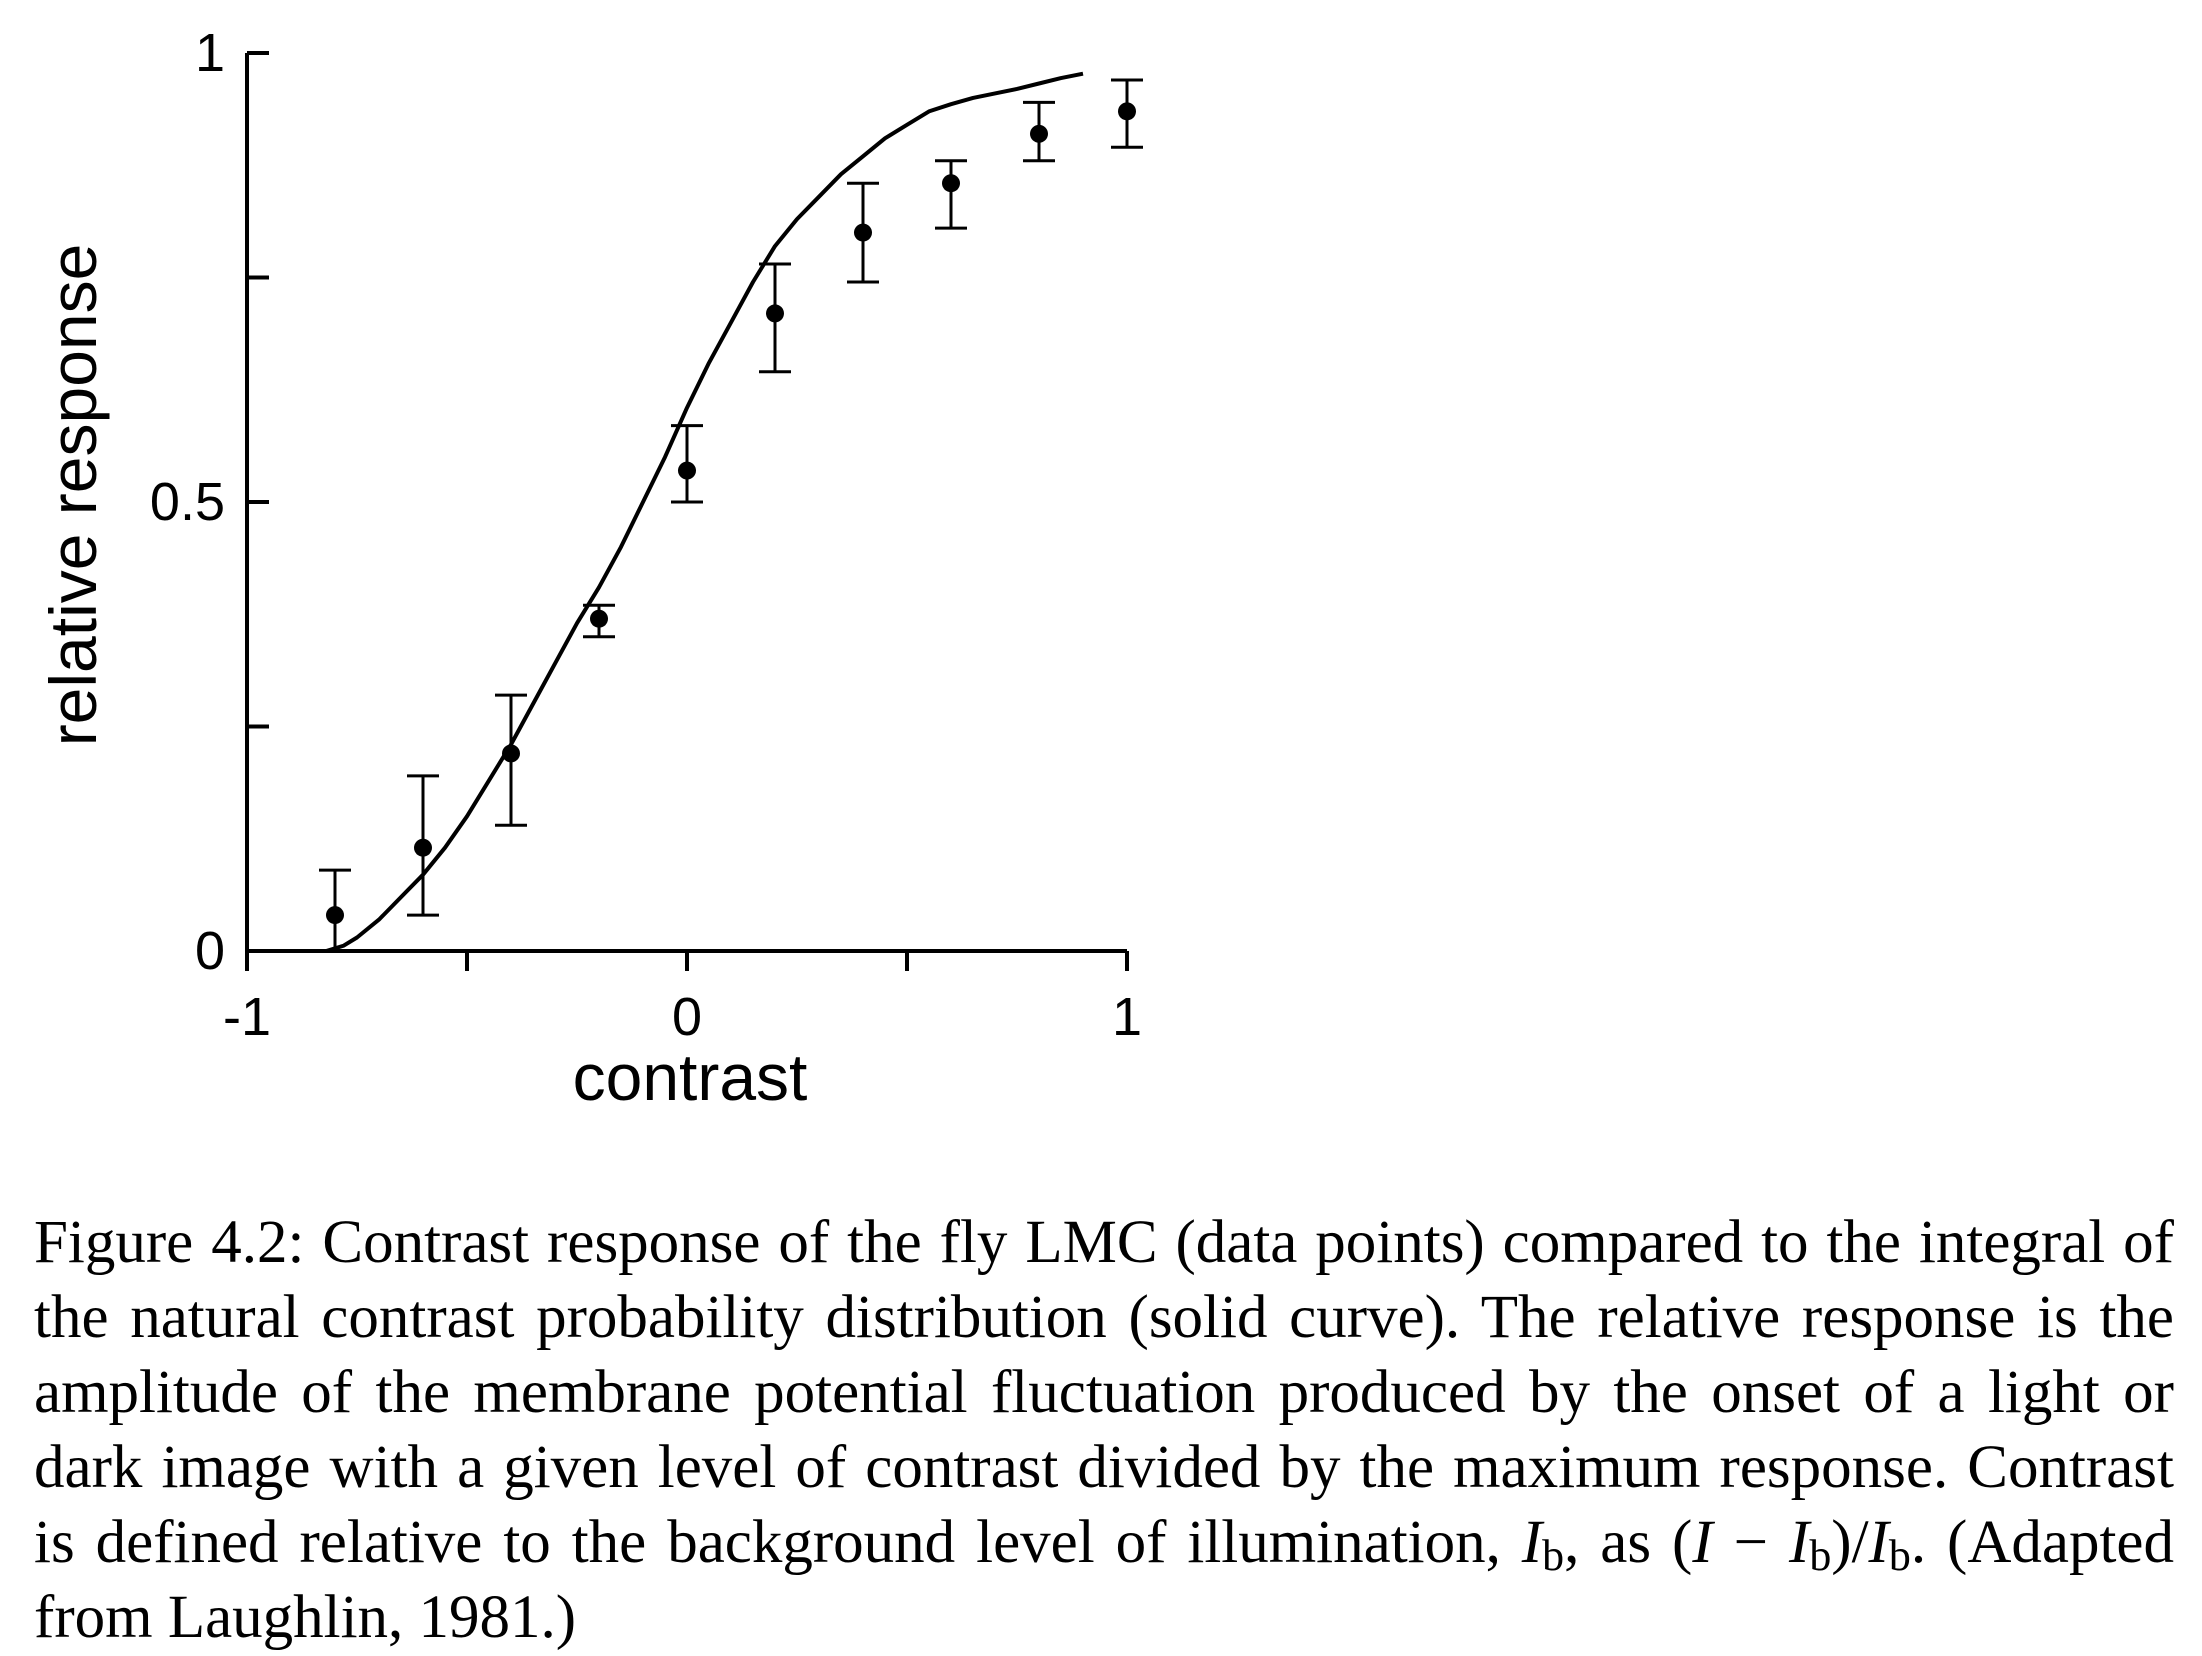 This screenshot has height=1656, width=2202. What do you see at coordinates (1628, 1542) in the screenshot?
I see `caption-text: , as (` at bounding box center [1628, 1542].